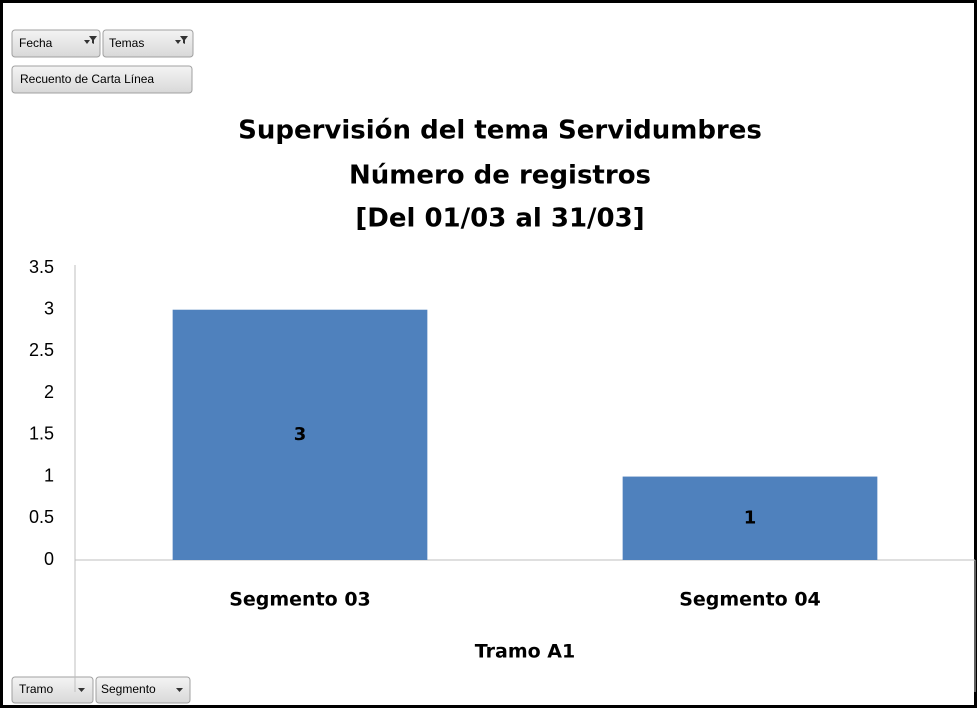 This screenshot has width=977, height=708. I want to click on filter-button: Temas, so click(148, 43).